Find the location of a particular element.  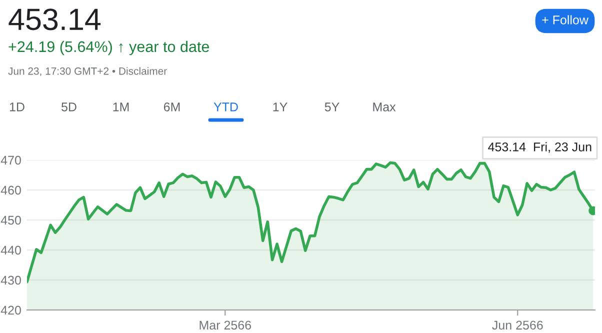

text: 453.14 Fri, 23 Jun is located at coordinates (540, 147).